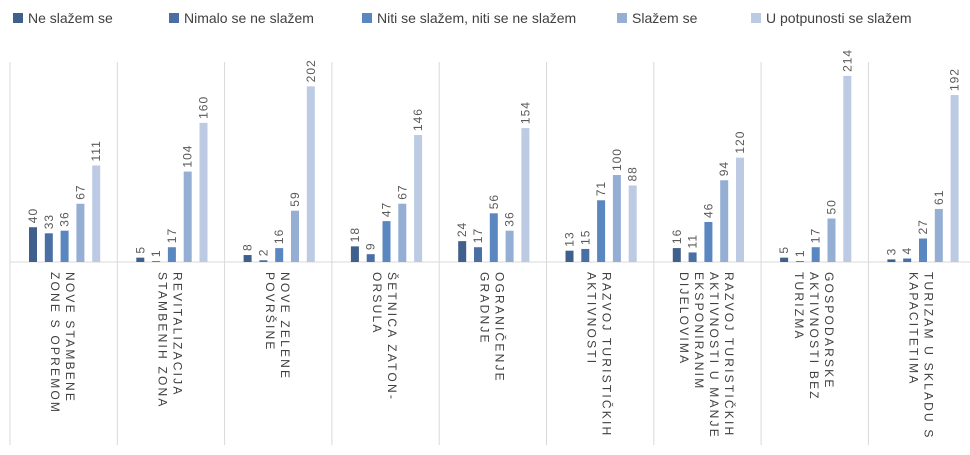  Describe the element at coordinates (929, 356) in the screenshot. I see `category-label: TURIZAM U SKLADU S` at that location.